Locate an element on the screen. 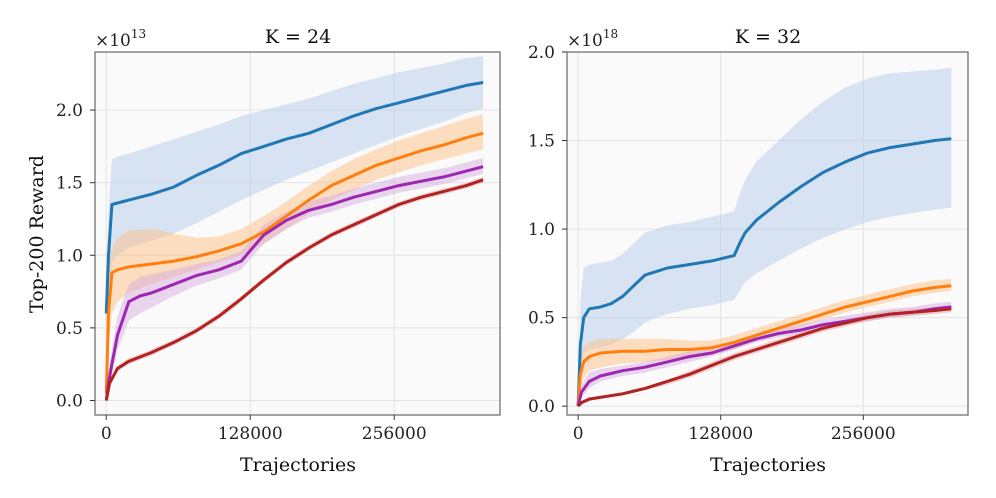 This screenshot has width=996, height=498. y-multiplier: ×10¹³ is located at coordinates (120, 39).